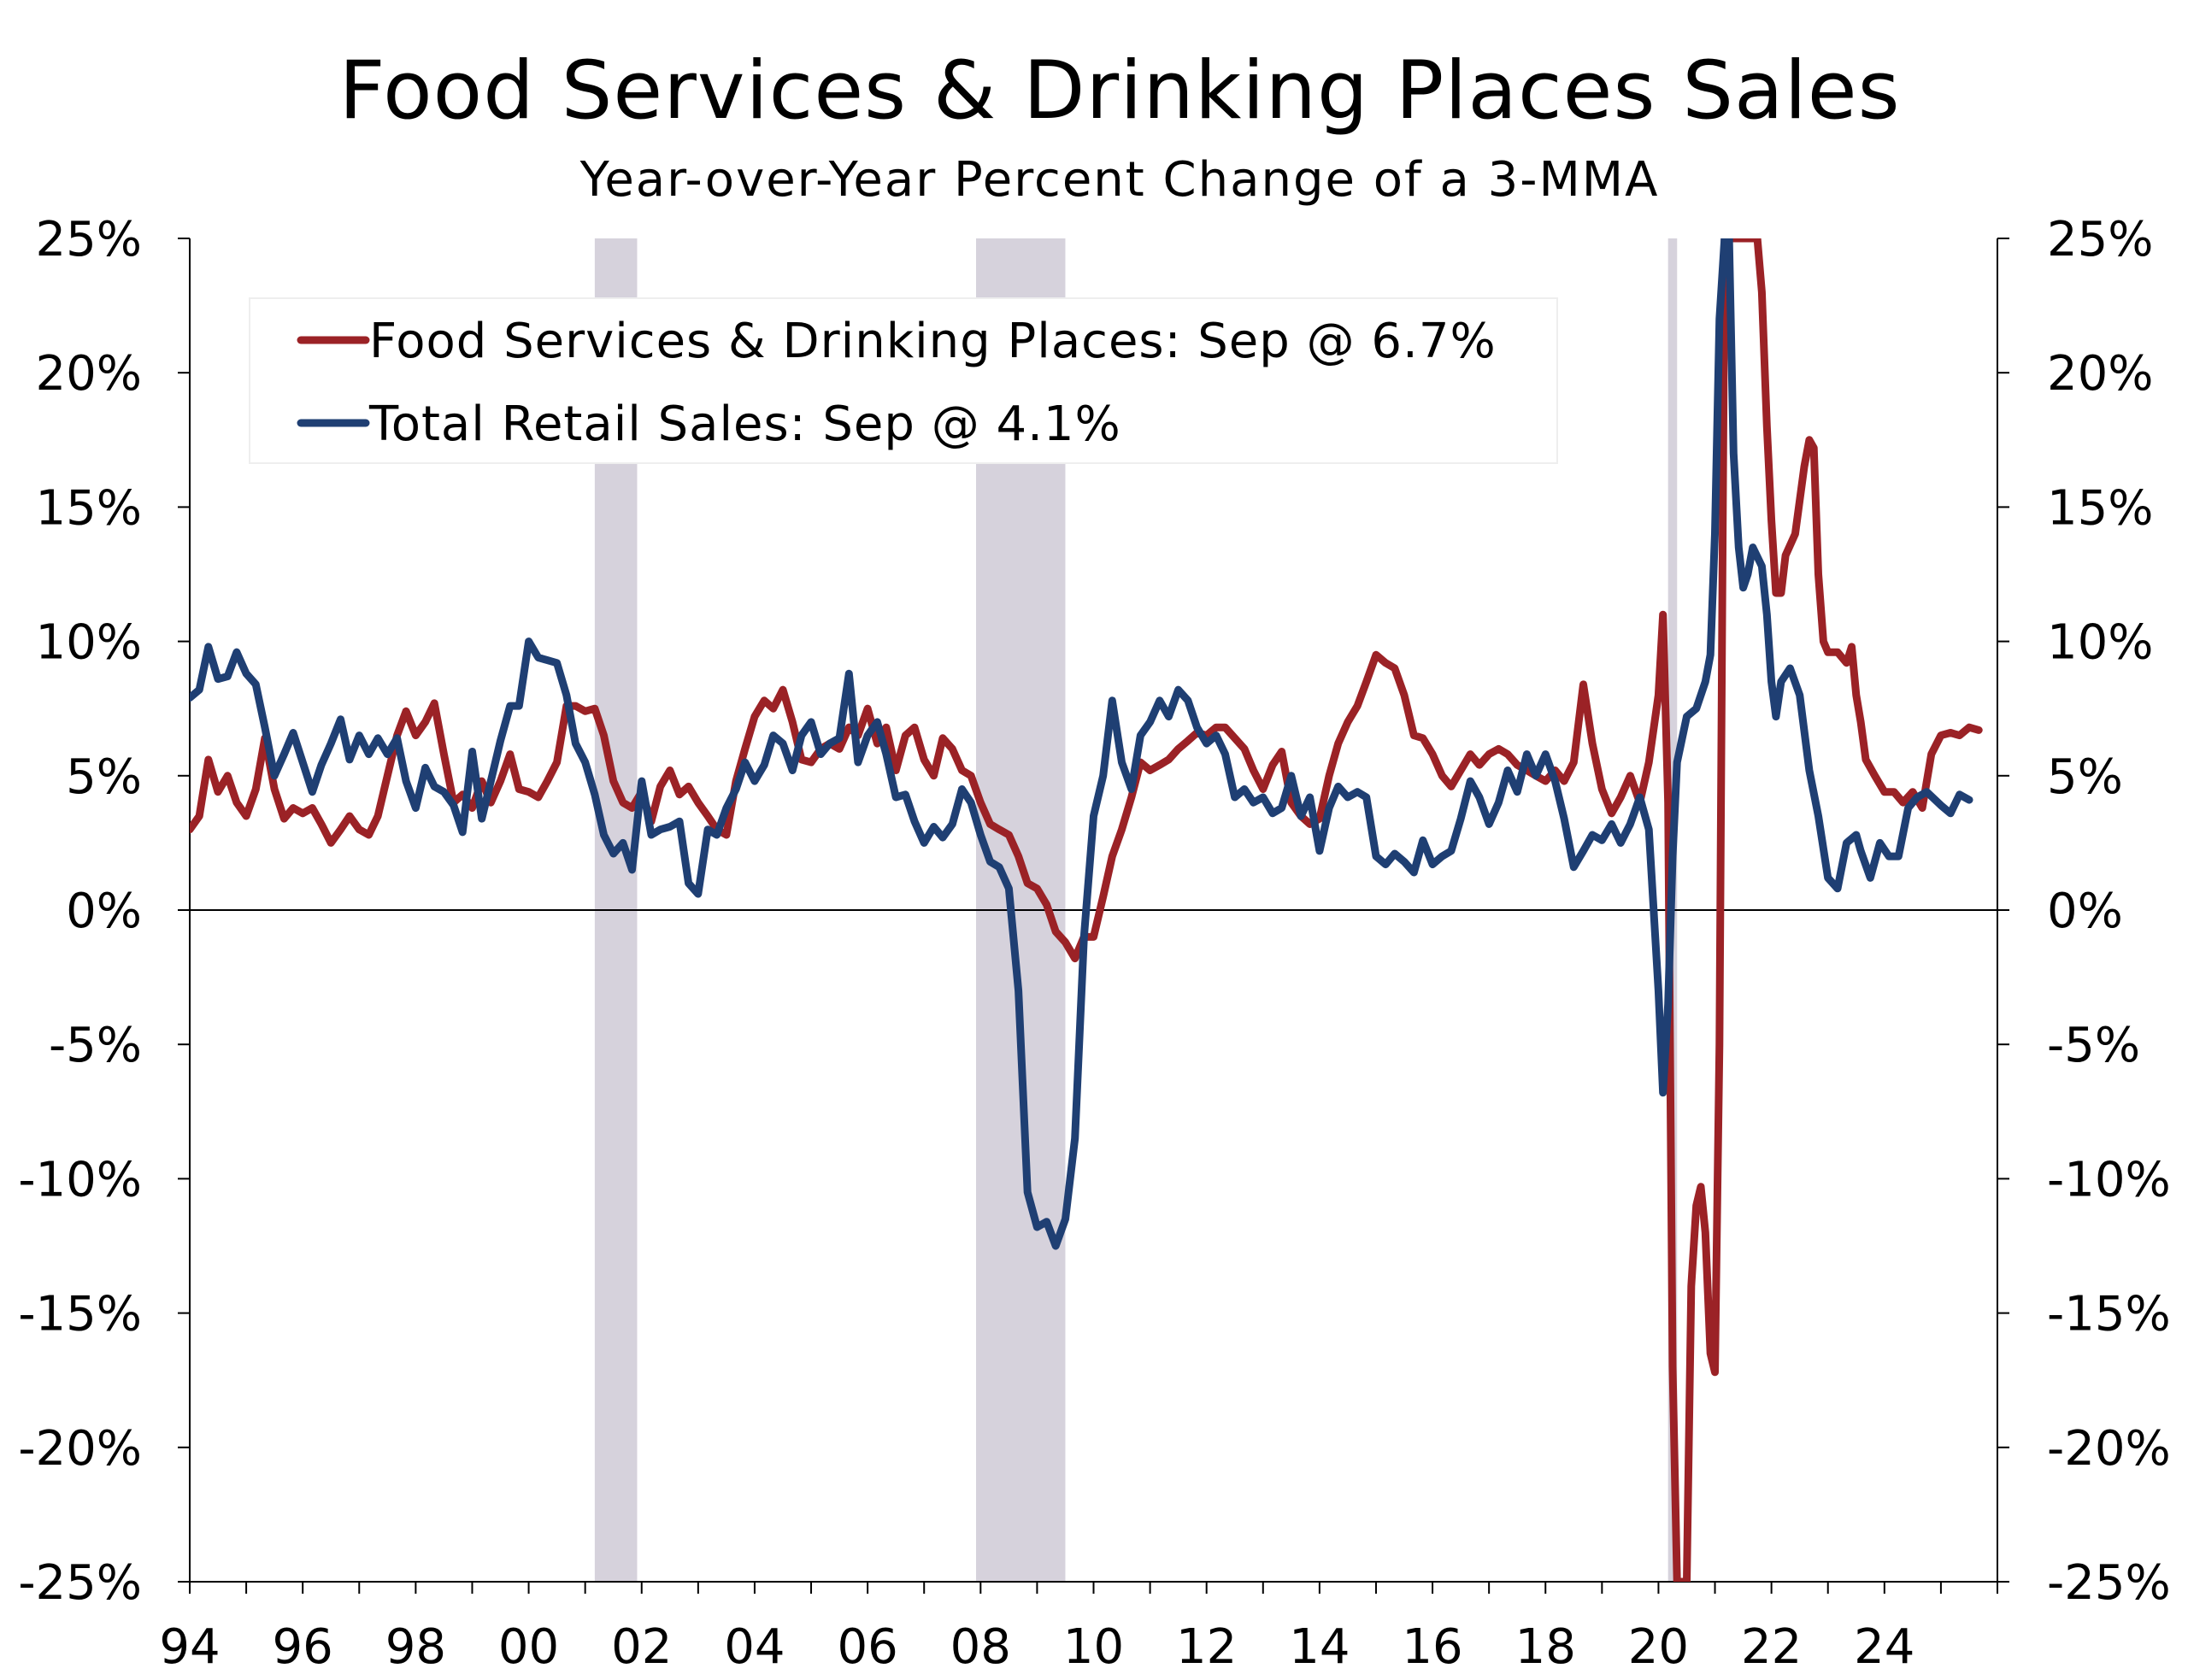 This screenshot has height=1680, width=2188. Describe the element at coordinates (528, 1647) in the screenshot. I see `x-tick-label: 00` at that location.